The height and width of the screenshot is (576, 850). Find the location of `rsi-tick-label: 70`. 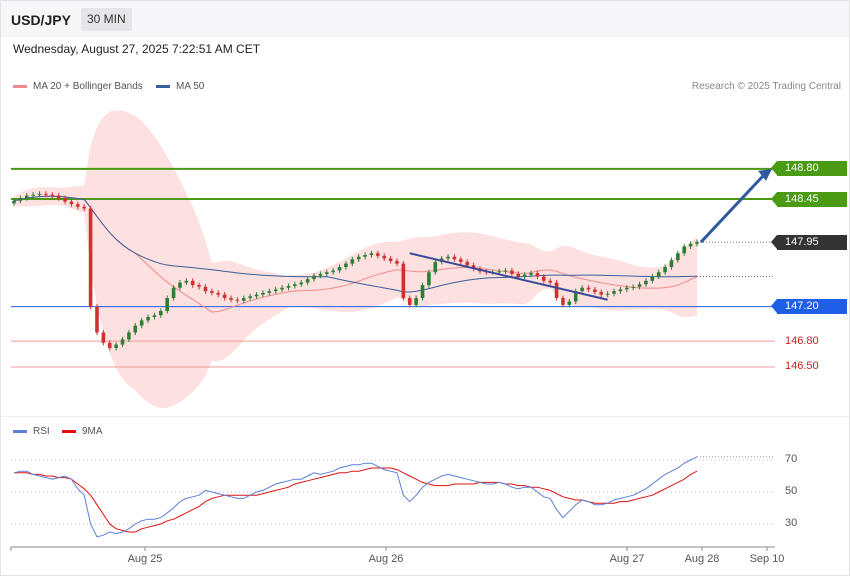

rsi-tick-label: 70 is located at coordinates (791, 459).